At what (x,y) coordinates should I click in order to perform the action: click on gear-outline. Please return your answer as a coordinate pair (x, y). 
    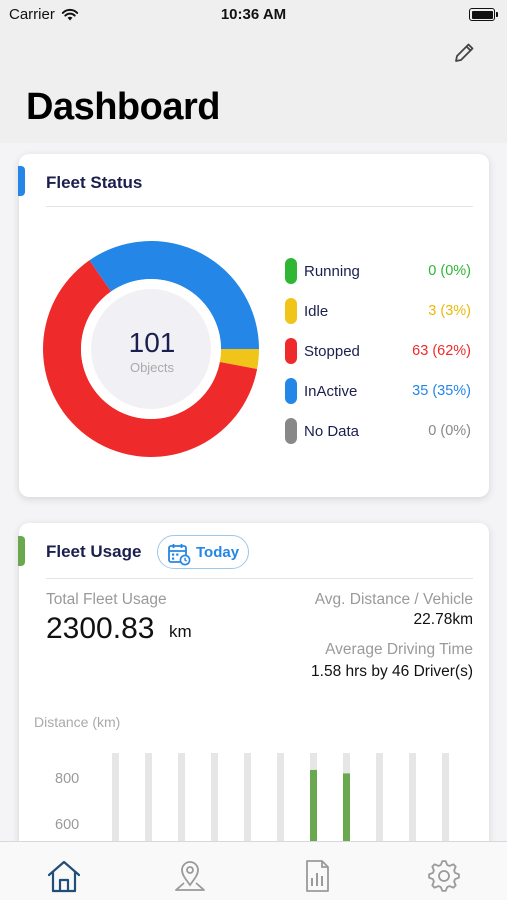
    Looking at the image, I should click on (444, 876).